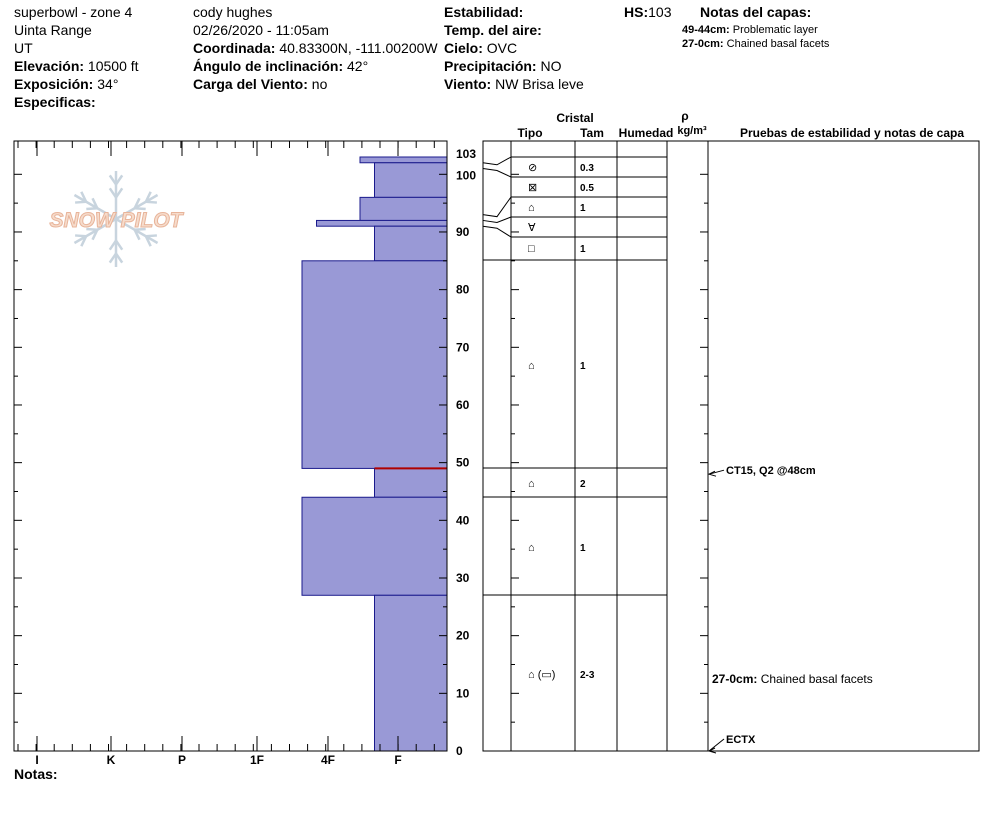 This screenshot has width=994, height=840. I want to click on incline: Ángulo de inclinación: 42°, so click(281, 66).